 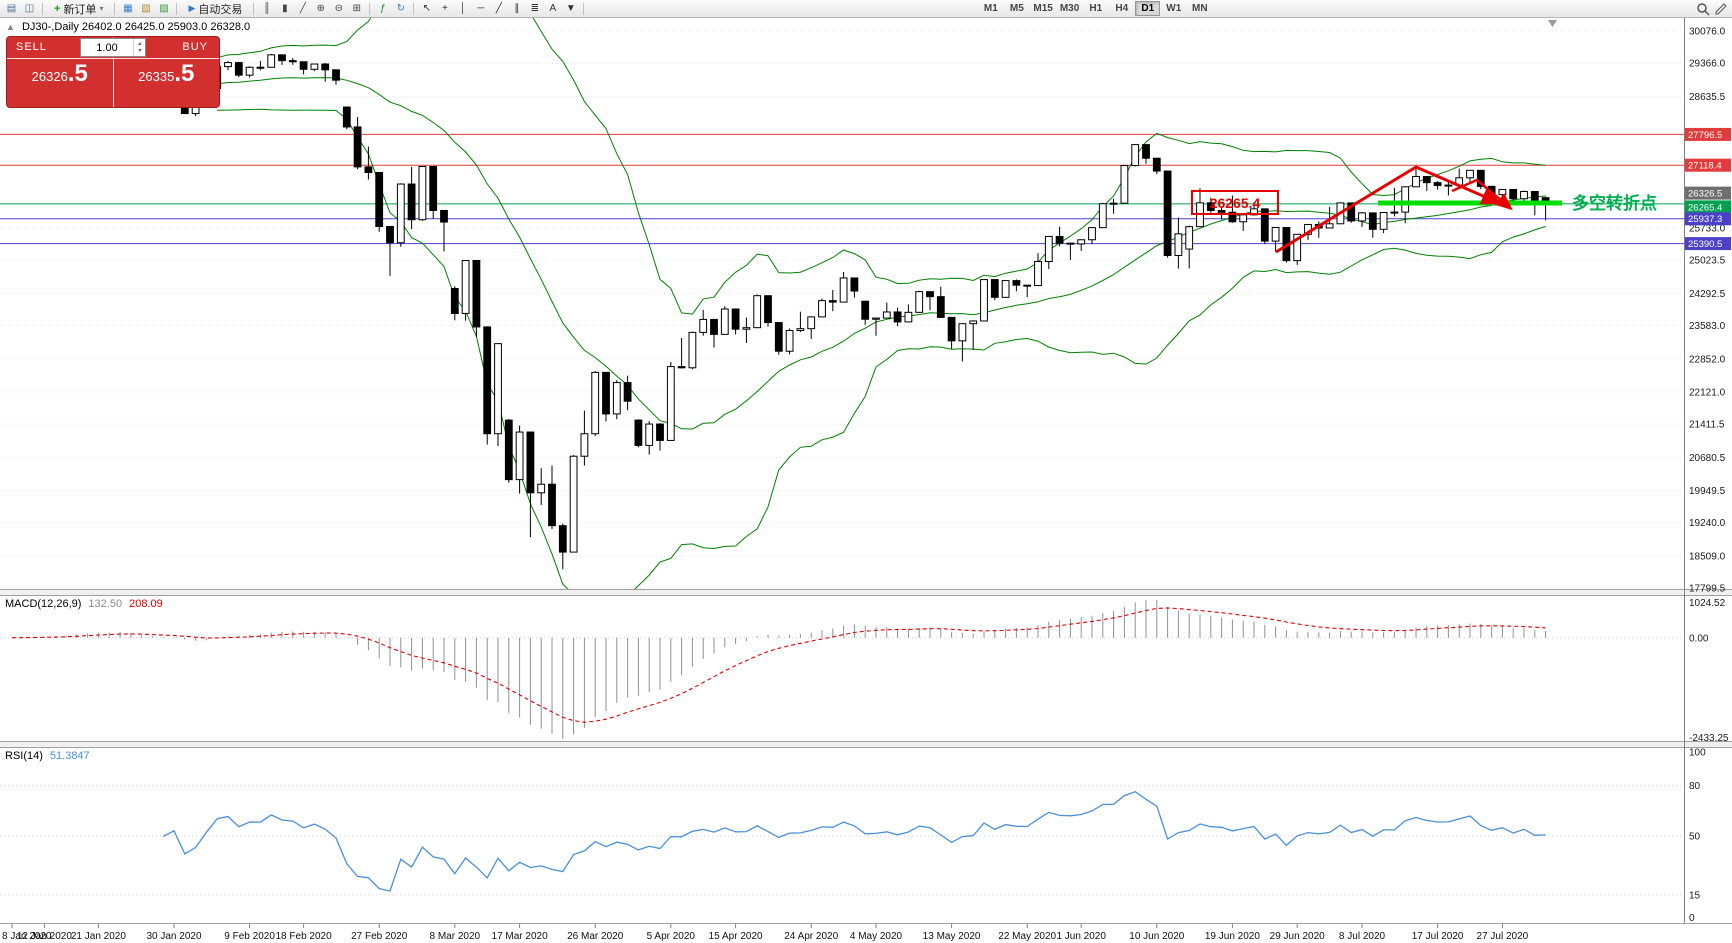 What do you see at coordinates (481, 8) in the screenshot?
I see `horizontal-line-icon: ─` at bounding box center [481, 8].